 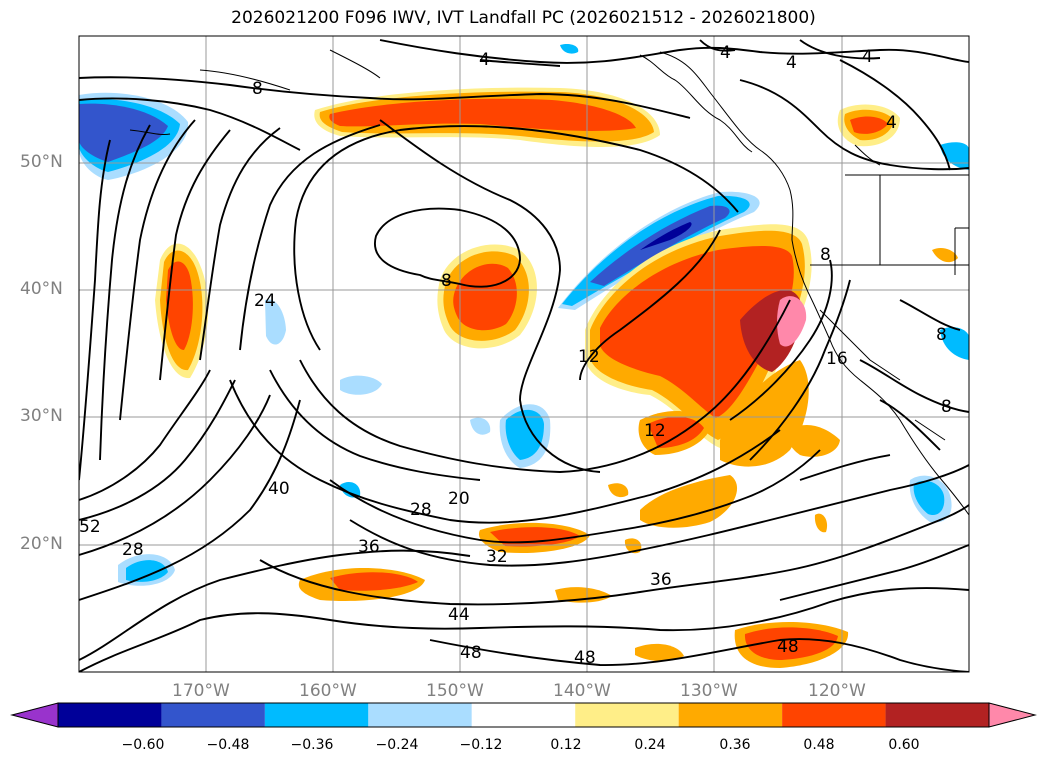 I want to click on contour-label: 20, so click(x=459, y=499).